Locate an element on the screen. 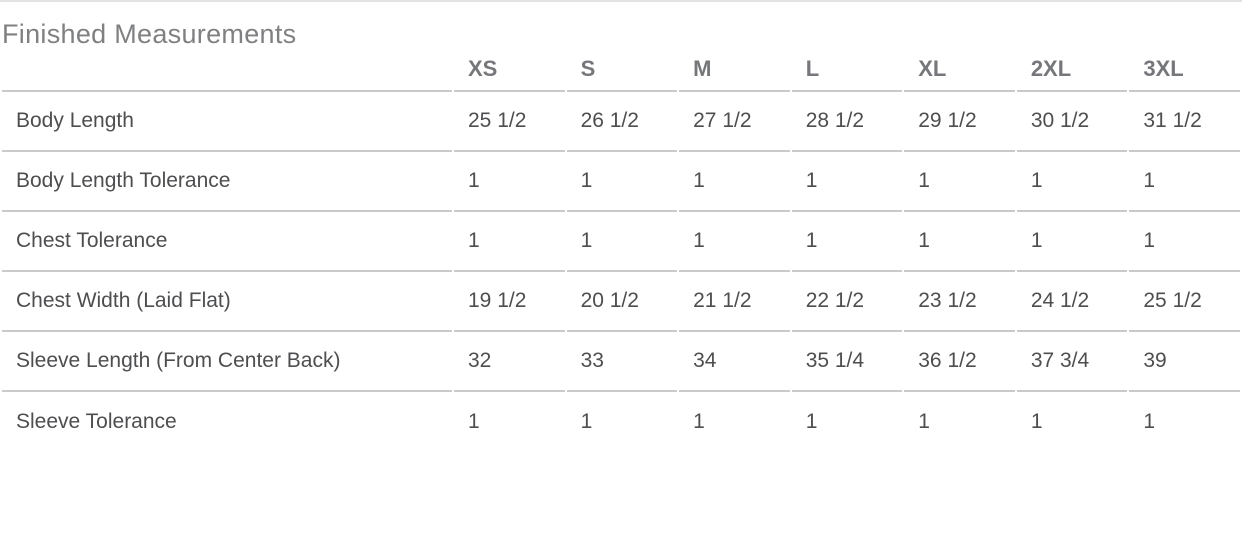 This screenshot has width=1242, height=550. measurement-cell: 37 3/4 is located at coordinates (1072, 362).